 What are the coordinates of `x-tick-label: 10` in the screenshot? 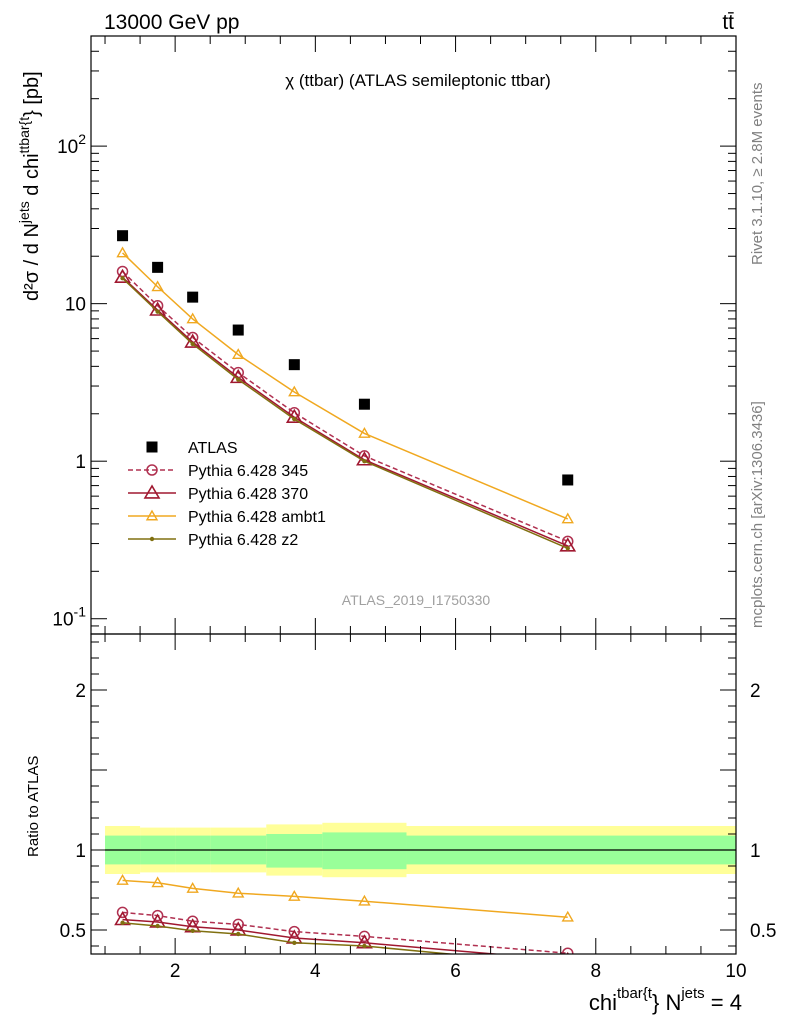 It's located at (735, 971).